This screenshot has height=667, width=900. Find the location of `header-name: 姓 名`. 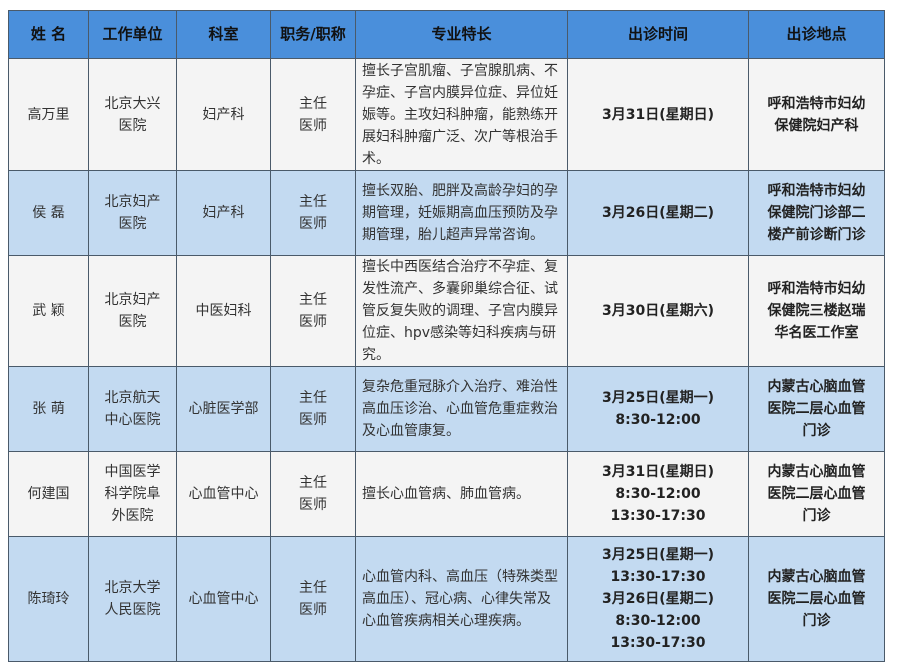

header-name: 姓 名 is located at coordinates (48, 34).